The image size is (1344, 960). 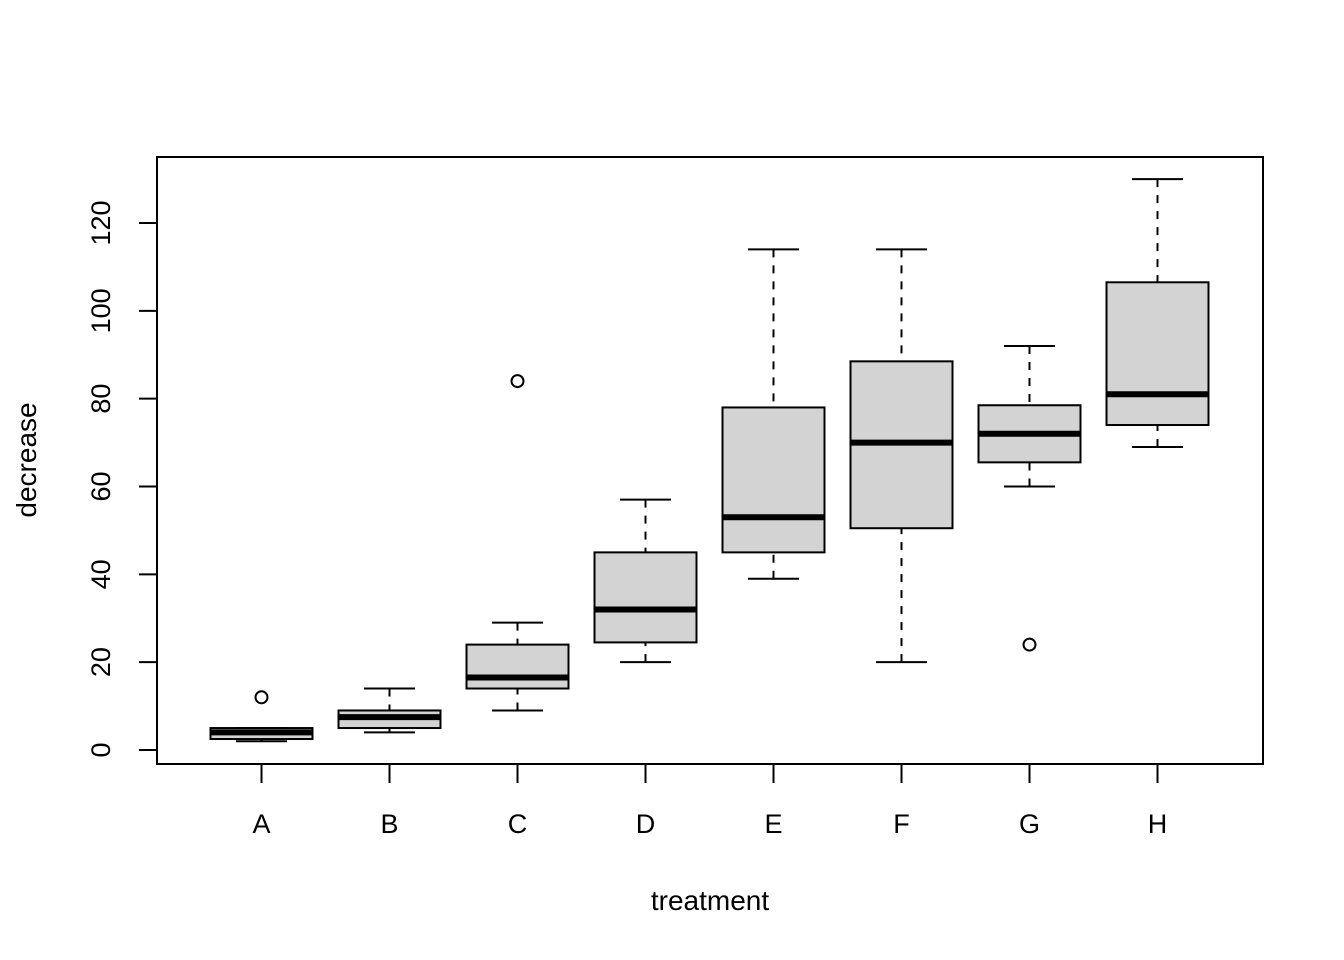 I want to click on y-tick-label: 0, so click(x=101, y=749).